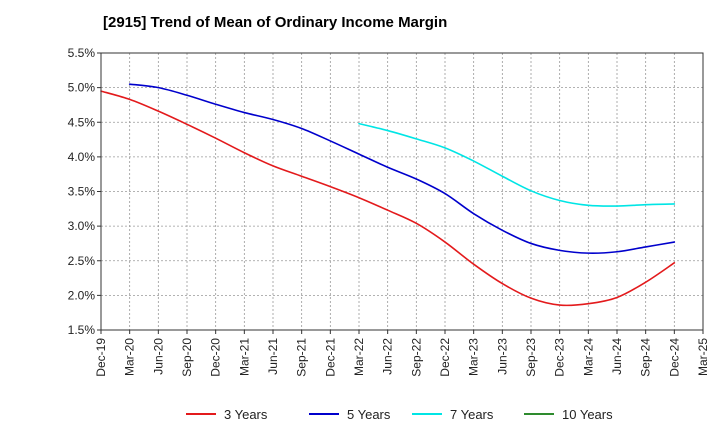  I want to click on x-tick-label: Mar-23, so click(474, 357).